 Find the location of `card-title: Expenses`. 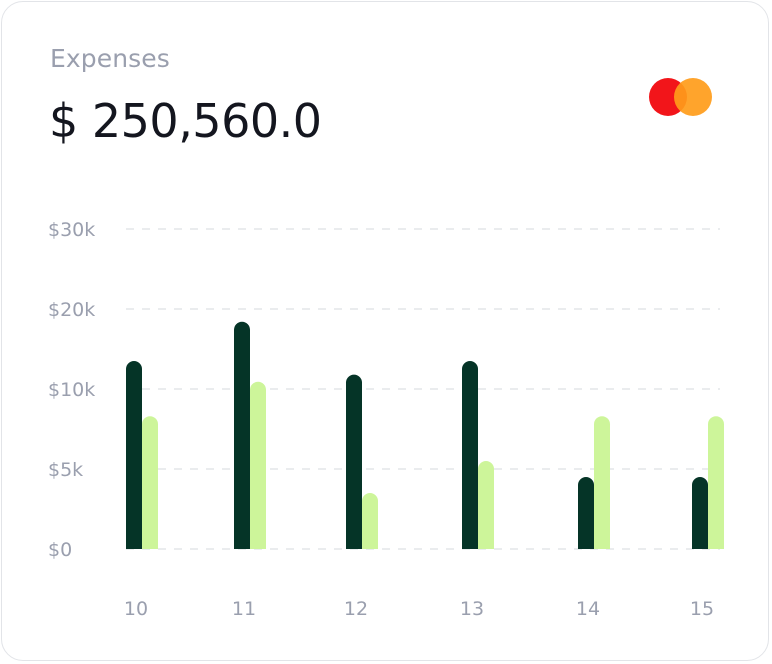

card-title: Expenses is located at coordinates (110, 58).